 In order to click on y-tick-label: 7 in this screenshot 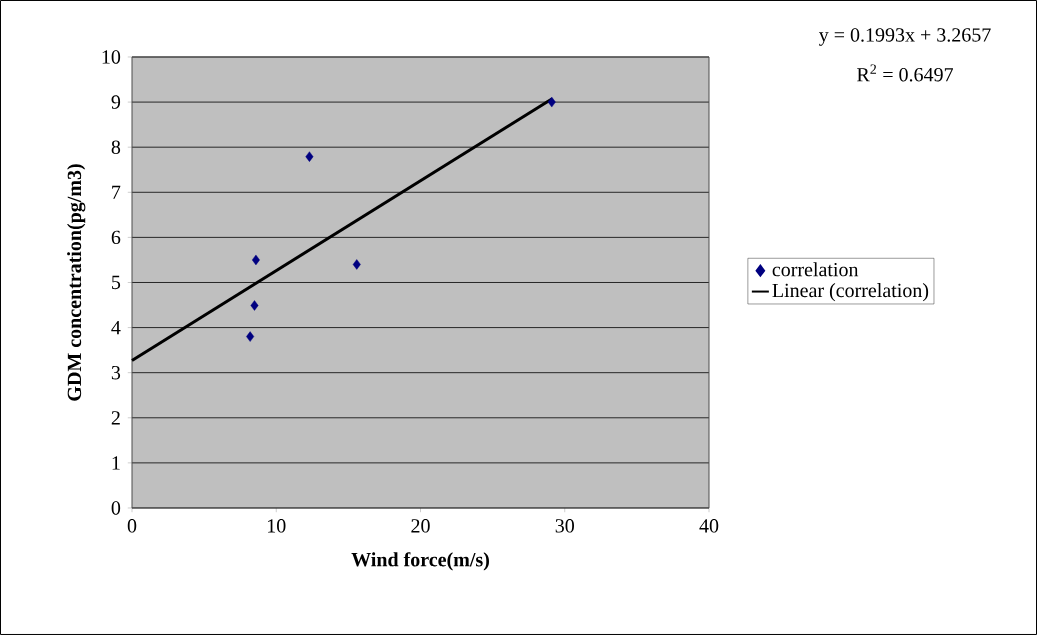, I will do `click(116, 192)`.